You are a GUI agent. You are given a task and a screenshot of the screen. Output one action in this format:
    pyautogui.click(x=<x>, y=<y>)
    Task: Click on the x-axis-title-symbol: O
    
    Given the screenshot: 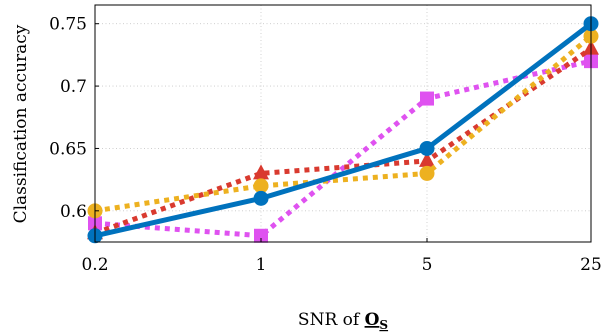 What is the action you would take?
    pyautogui.click(x=372, y=320)
    